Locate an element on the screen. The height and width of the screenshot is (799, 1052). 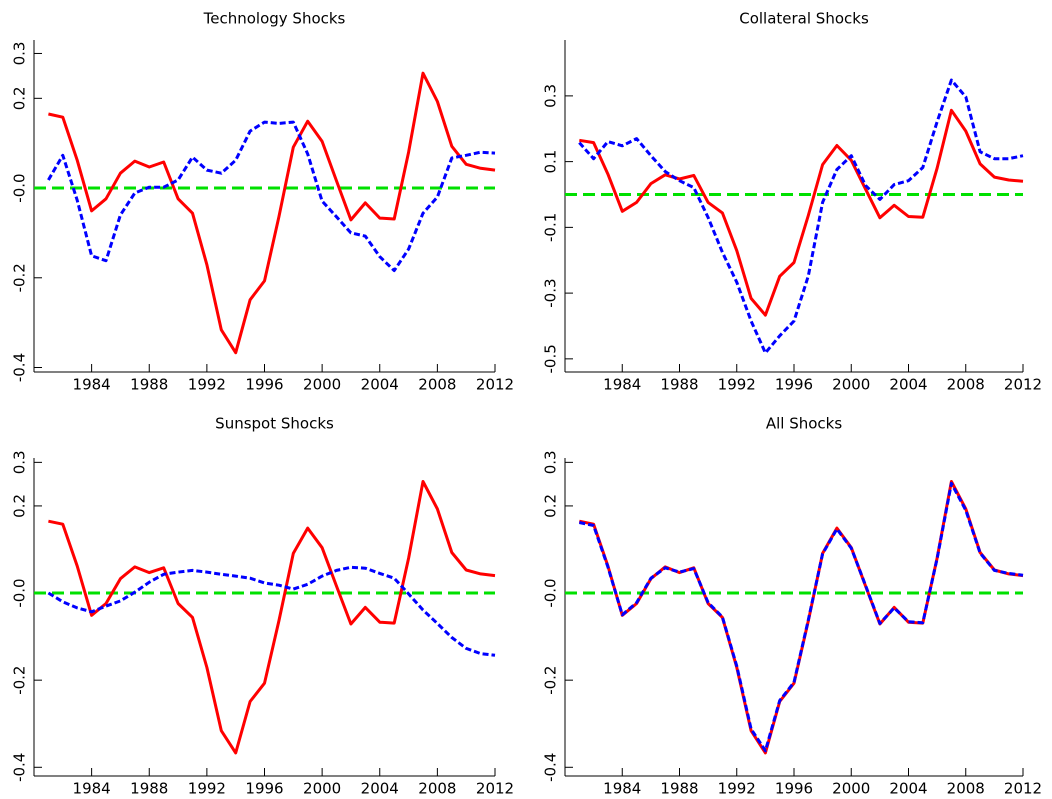
y-tick-label: -0.5 is located at coordinates (551, 358).